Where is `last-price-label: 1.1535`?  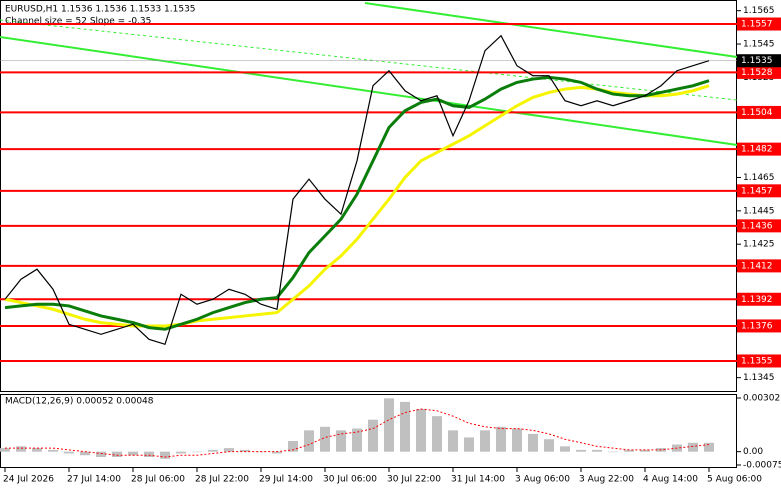
last-price-label: 1.1535 is located at coordinates (757, 61).